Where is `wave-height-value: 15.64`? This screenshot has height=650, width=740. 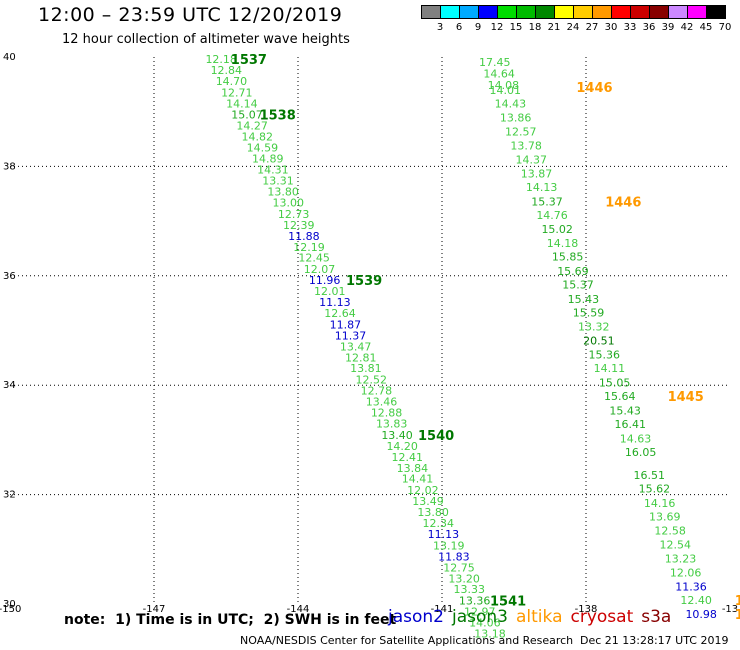 wave-height-value: 15.64 is located at coordinates (620, 396).